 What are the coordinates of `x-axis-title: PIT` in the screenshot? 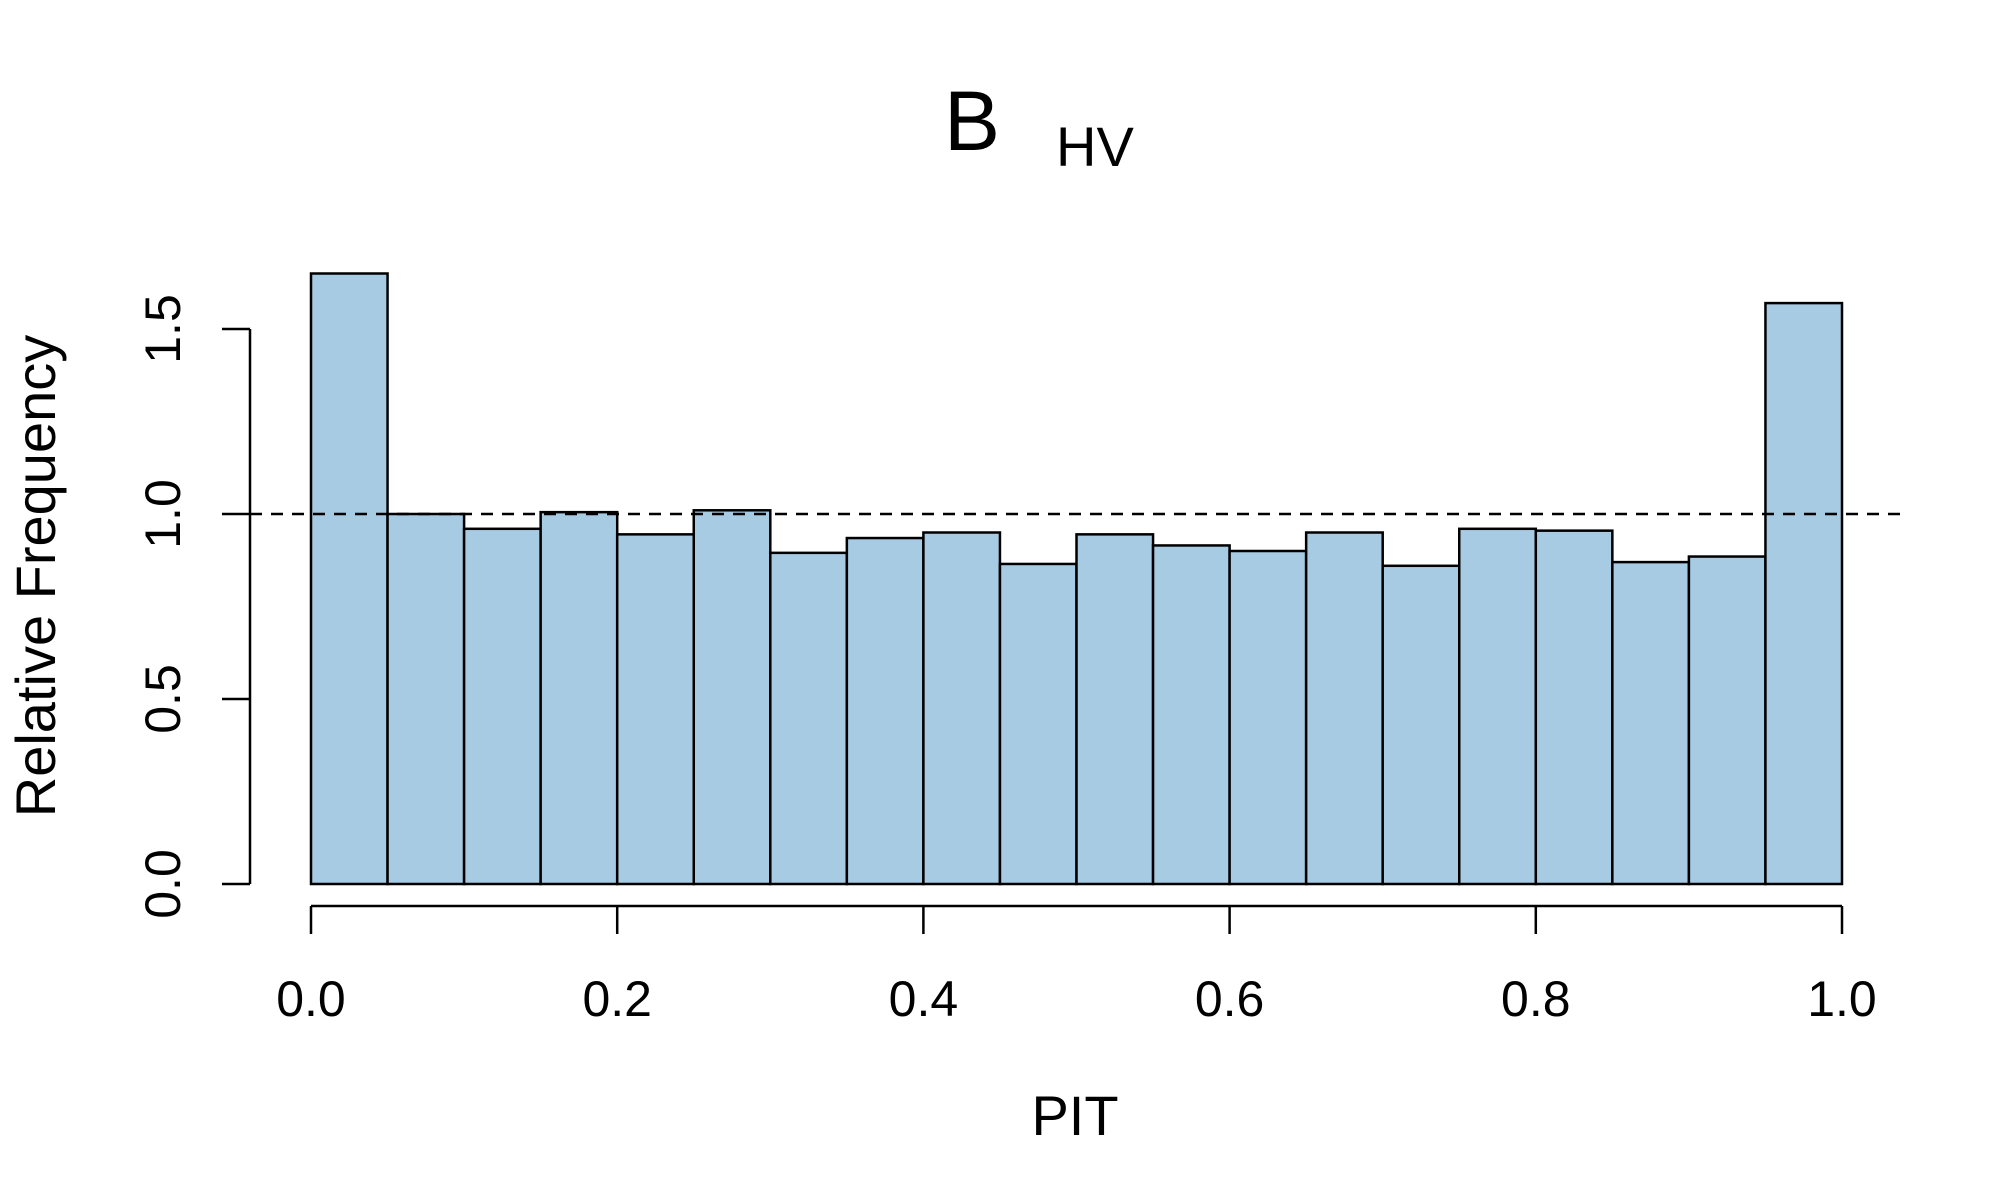 It's located at (1074, 1115).